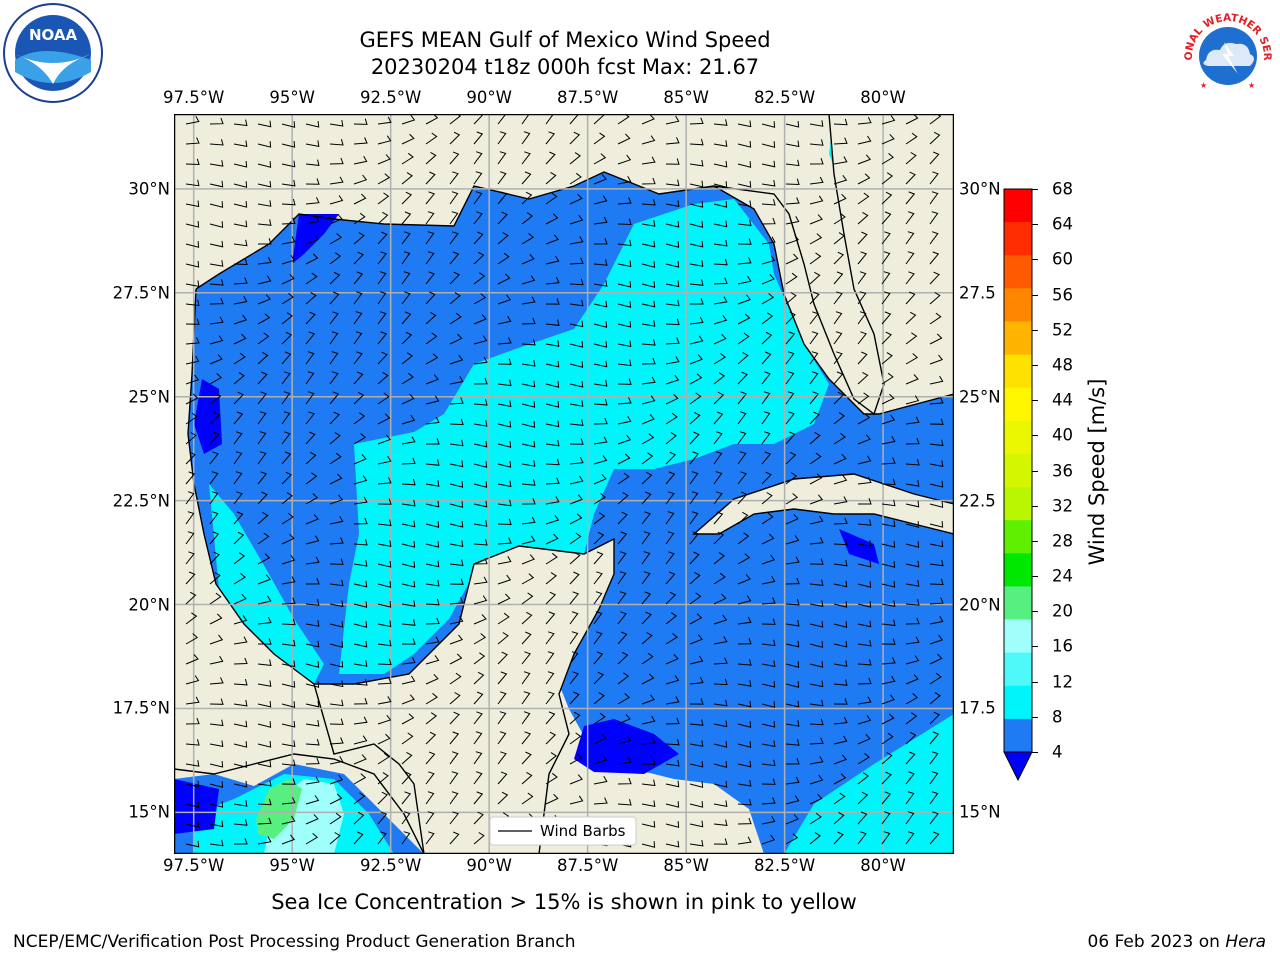  Describe the element at coordinates (1035, 647) in the screenshot. I see `colorbar-tick-mark` at that location.